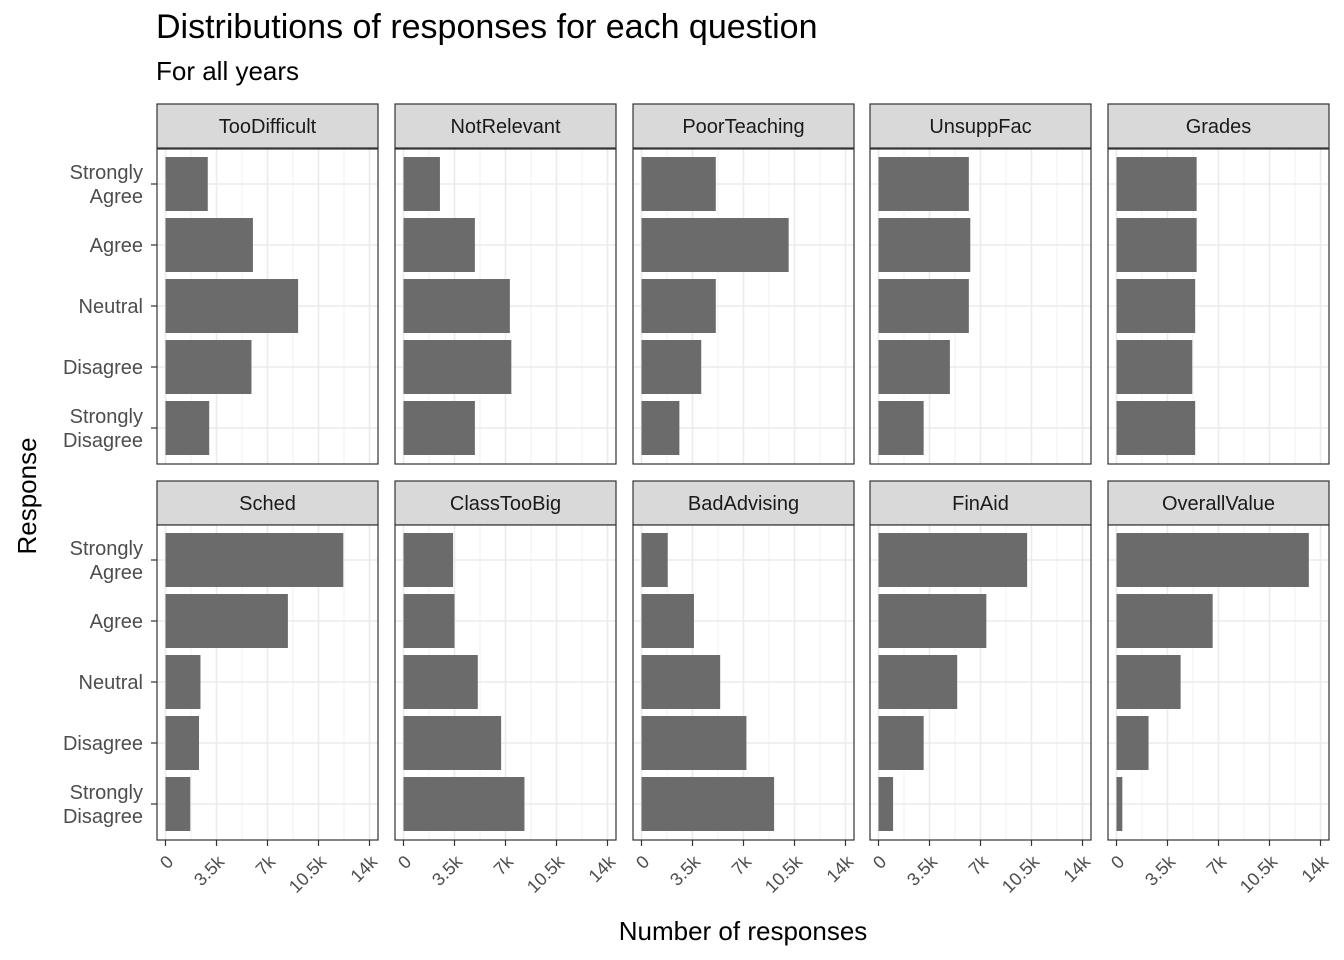  Describe the element at coordinates (1220, 688) in the screenshot. I see `facet-OverallValue: OverallValue 0 3.5k 7k 10.5k 14k` at that location.